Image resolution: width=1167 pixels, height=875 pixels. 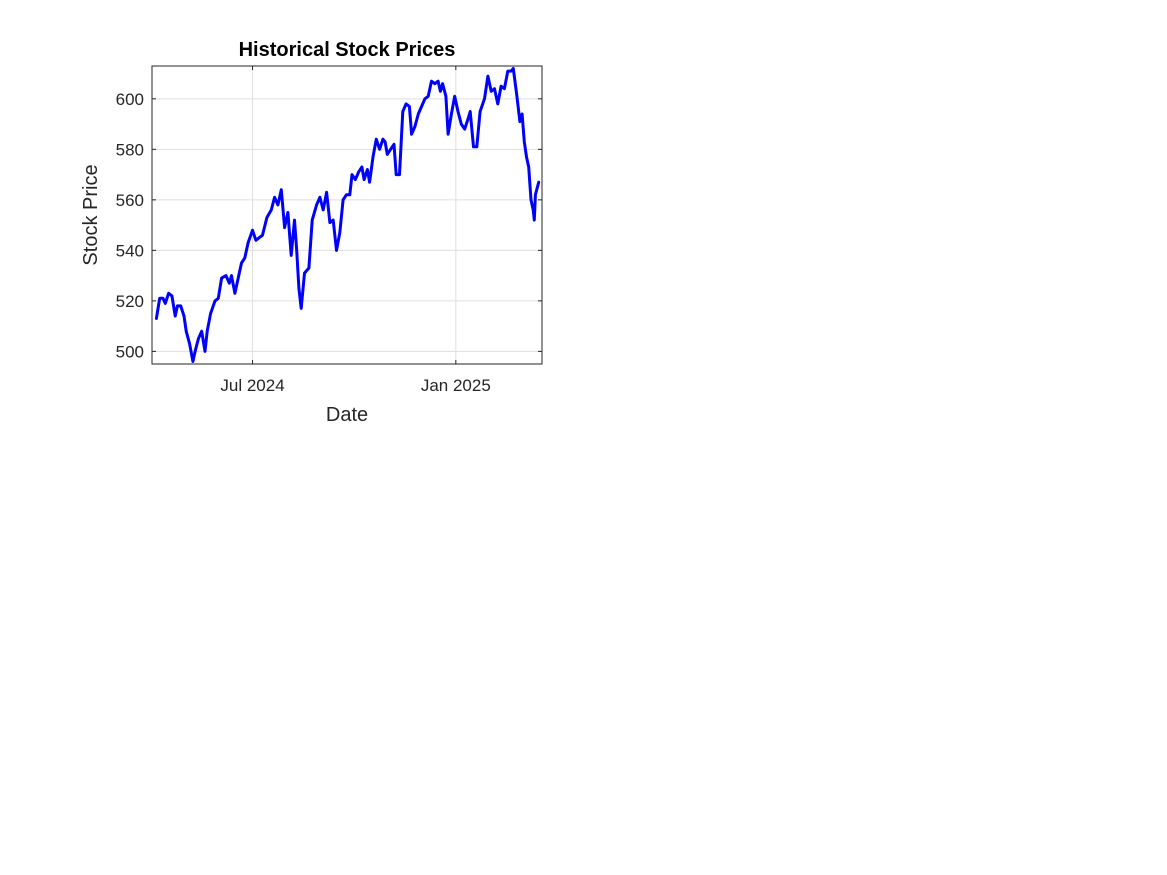 I want to click on series-line, so click(x=347, y=215).